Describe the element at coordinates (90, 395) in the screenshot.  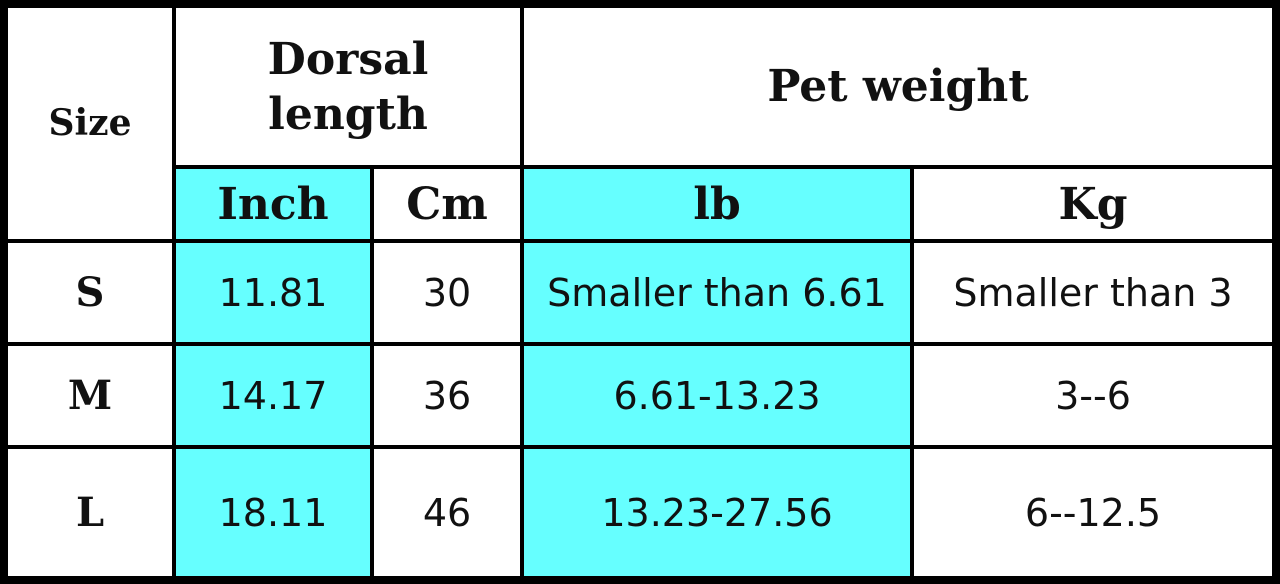
I see `row-label: M` at that location.